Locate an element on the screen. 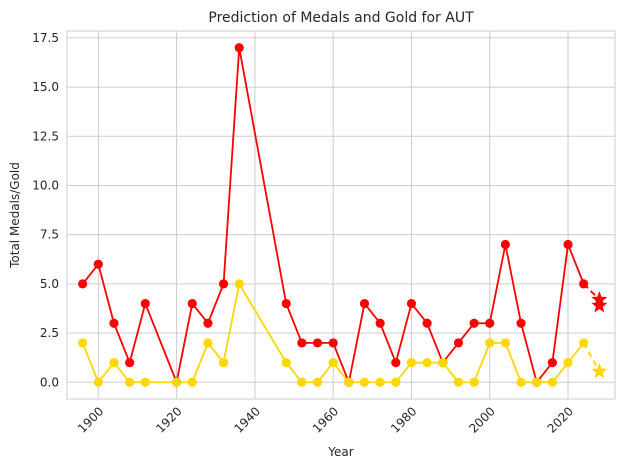 This screenshot has width=630, height=470. y-tick-label: 10.0 is located at coordinates (45, 185).